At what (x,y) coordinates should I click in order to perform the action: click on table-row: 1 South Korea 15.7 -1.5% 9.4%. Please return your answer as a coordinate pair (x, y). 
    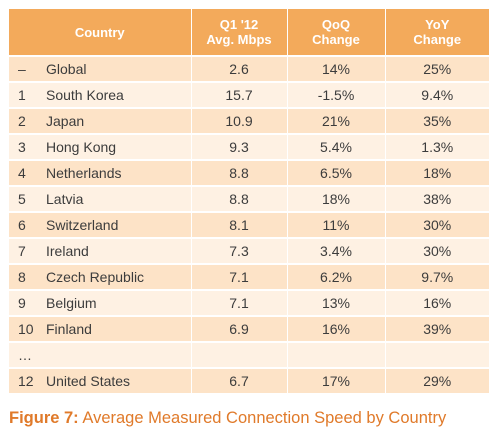
    Looking at the image, I should click on (249, 94).